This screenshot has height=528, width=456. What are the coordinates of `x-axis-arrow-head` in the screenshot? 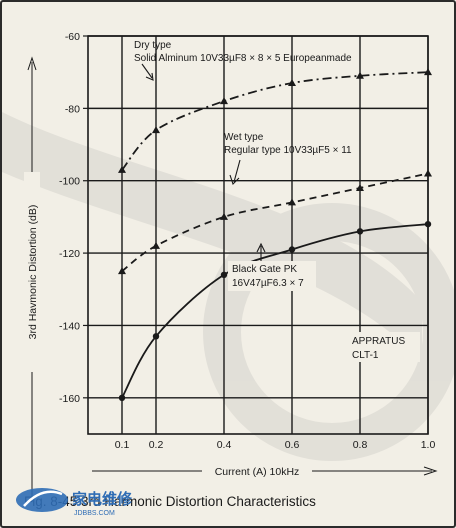 It's located at (430, 471).